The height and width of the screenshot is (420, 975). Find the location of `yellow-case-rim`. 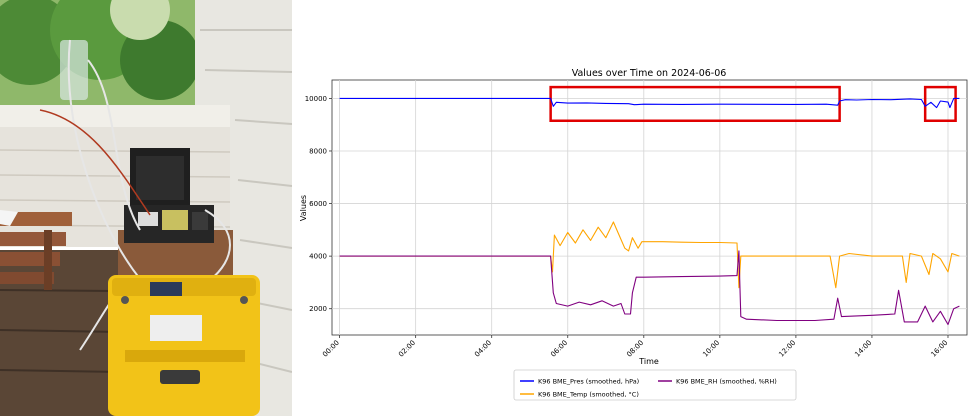

yellow-case-rim is located at coordinates (184, 287).